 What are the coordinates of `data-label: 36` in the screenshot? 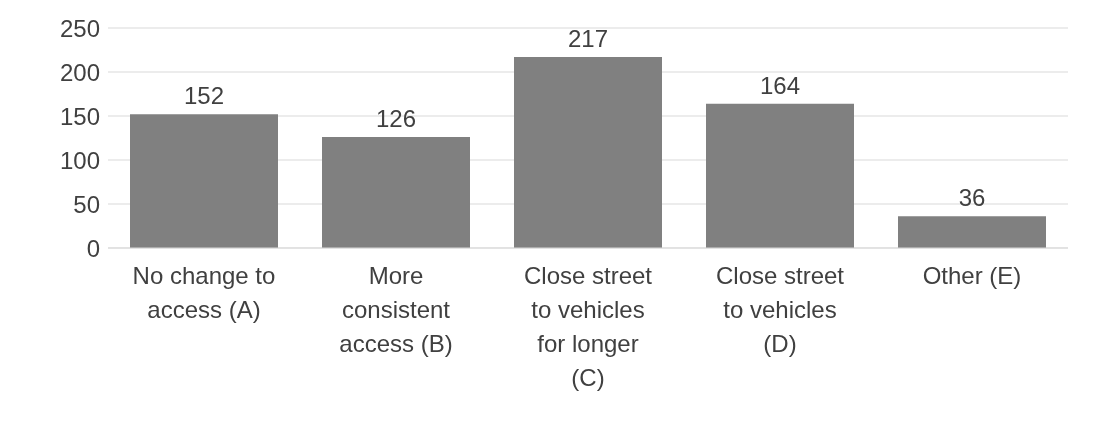 It's located at (972, 198).